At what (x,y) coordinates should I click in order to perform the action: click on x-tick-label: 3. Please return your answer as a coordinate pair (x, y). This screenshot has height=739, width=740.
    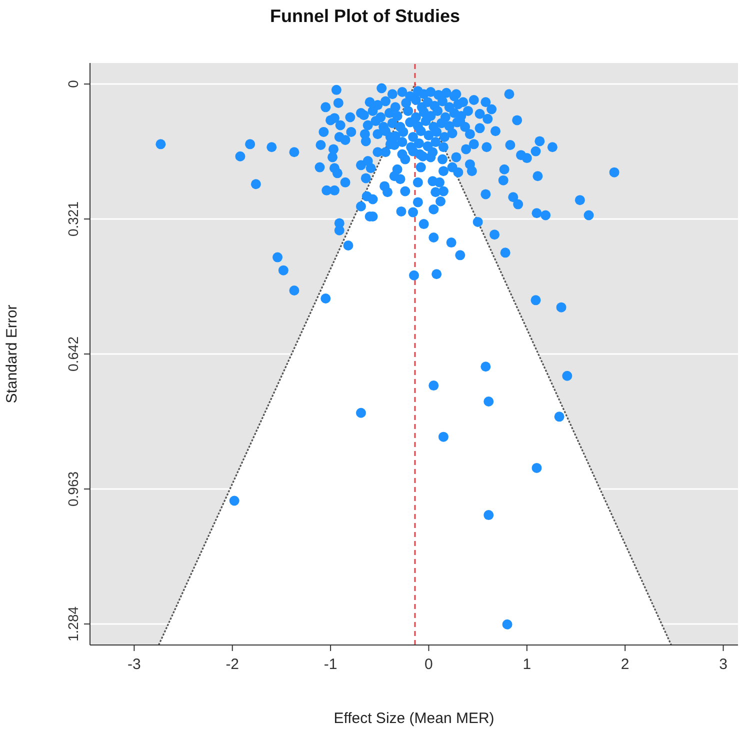
    Looking at the image, I should click on (723, 664).